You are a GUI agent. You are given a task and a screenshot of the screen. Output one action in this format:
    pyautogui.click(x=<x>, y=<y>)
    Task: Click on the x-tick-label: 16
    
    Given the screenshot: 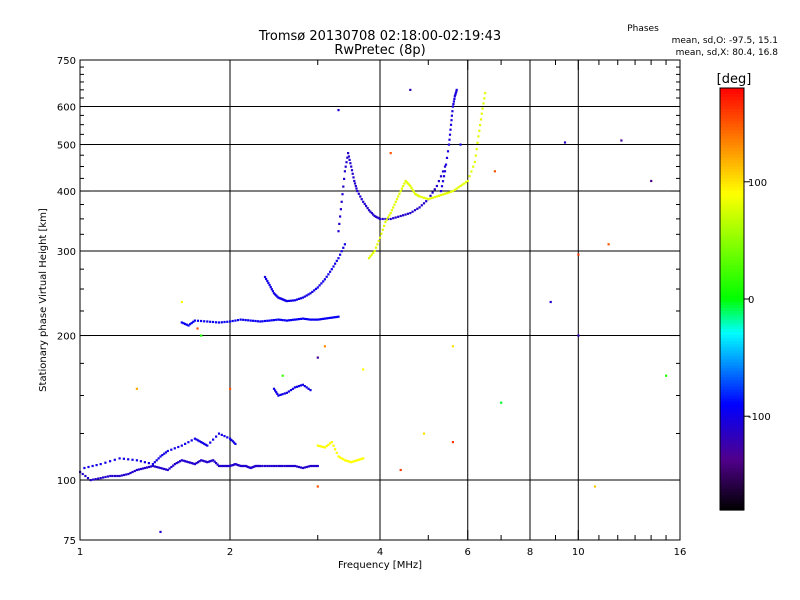 What is the action you would take?
    pyautogui.click(x=680, y=552)
    